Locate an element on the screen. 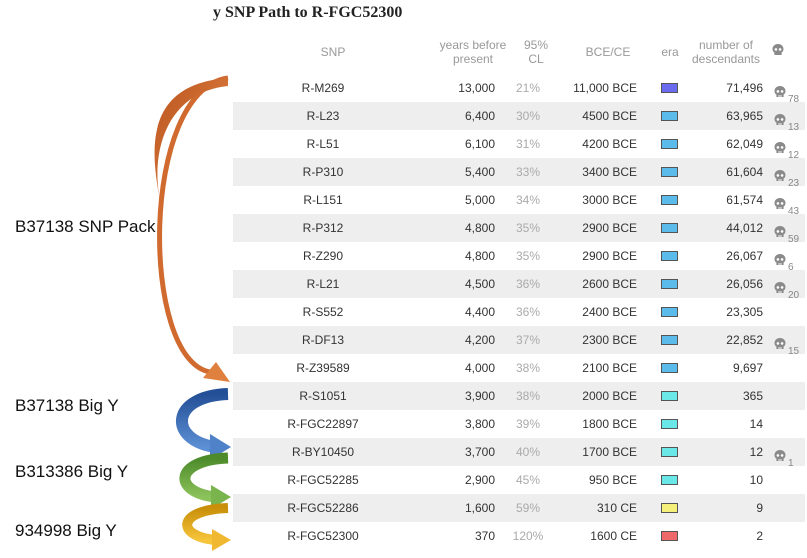 Image resolution: width=807 pixels, height=558 pixels. tested-count: 12 is located at coordinates (789, 145).